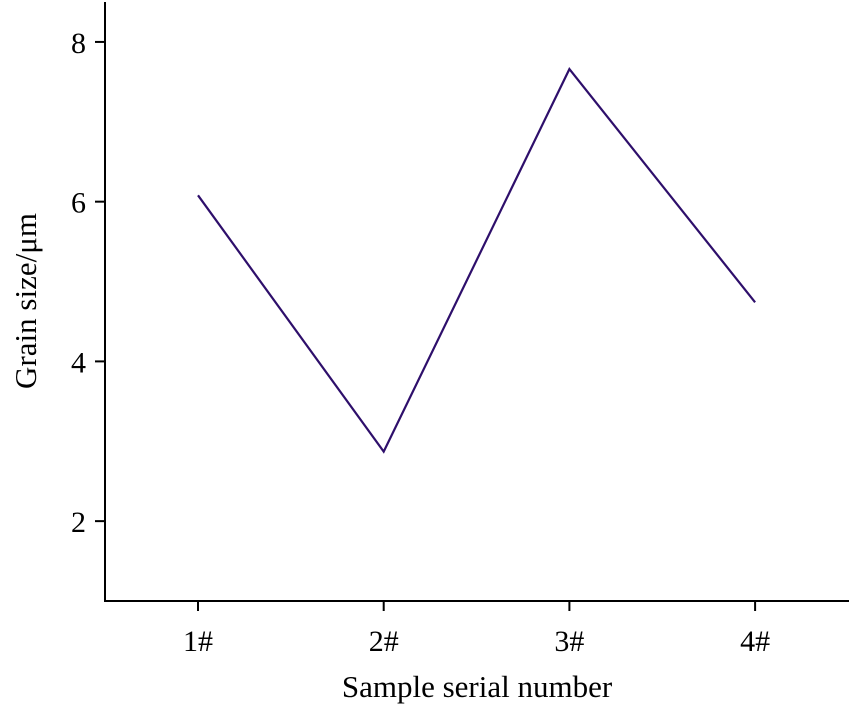  What do you see at coordinates (384, 641) in the screenshot?
I see `x-tick-label: 2#` at bounding box center [384, 641].